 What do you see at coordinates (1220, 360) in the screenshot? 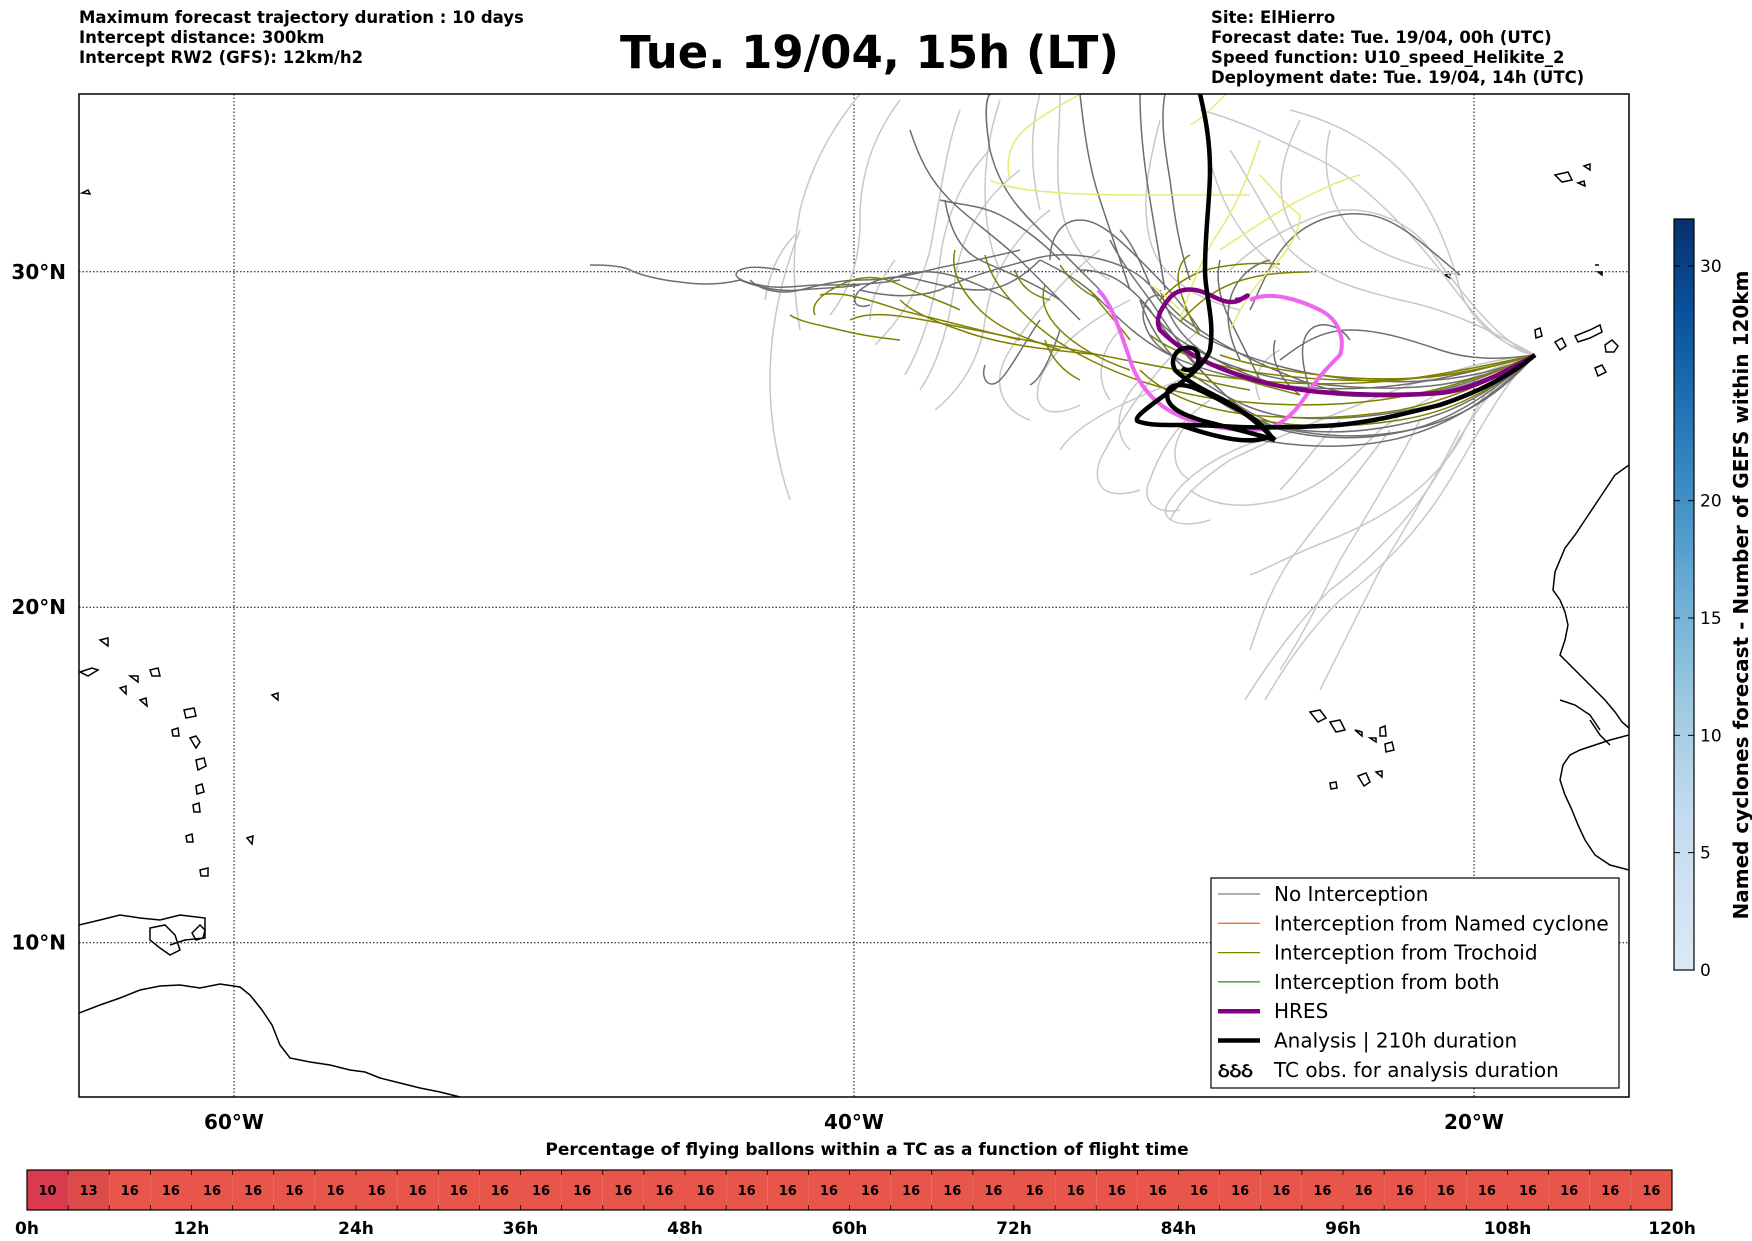
I see `trajectory-pink` at bounding box center [1220, 360].